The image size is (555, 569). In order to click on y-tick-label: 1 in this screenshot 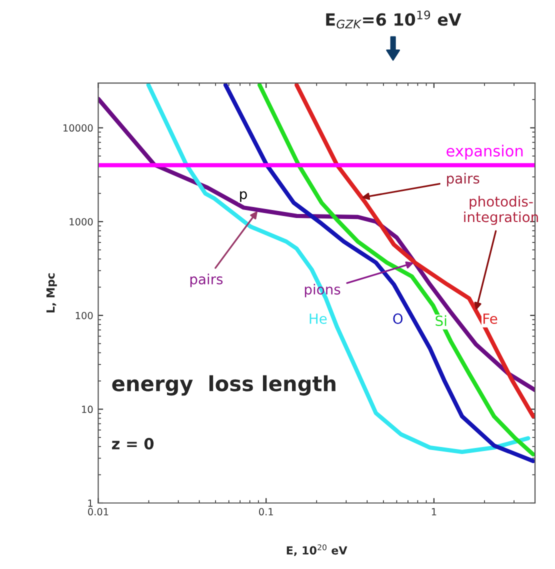, I will do `click(90, 503)`.